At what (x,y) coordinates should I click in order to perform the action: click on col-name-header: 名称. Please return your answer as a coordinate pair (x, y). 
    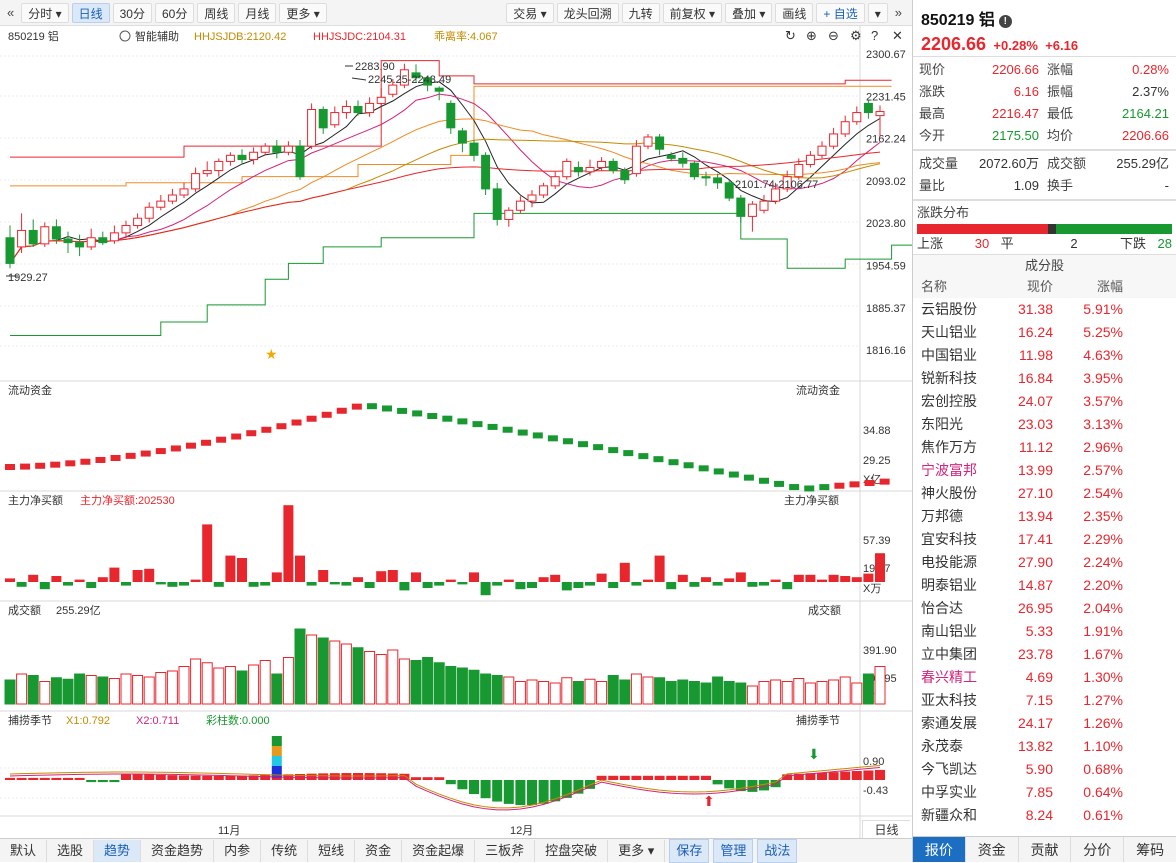
    Looking at the image, I should click on (934, 286).